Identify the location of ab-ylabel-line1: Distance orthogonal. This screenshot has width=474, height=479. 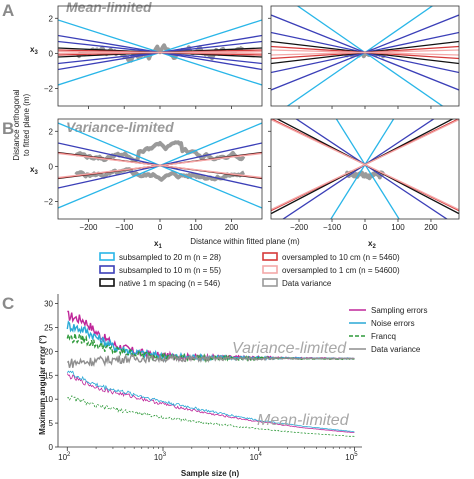
(16, 124).